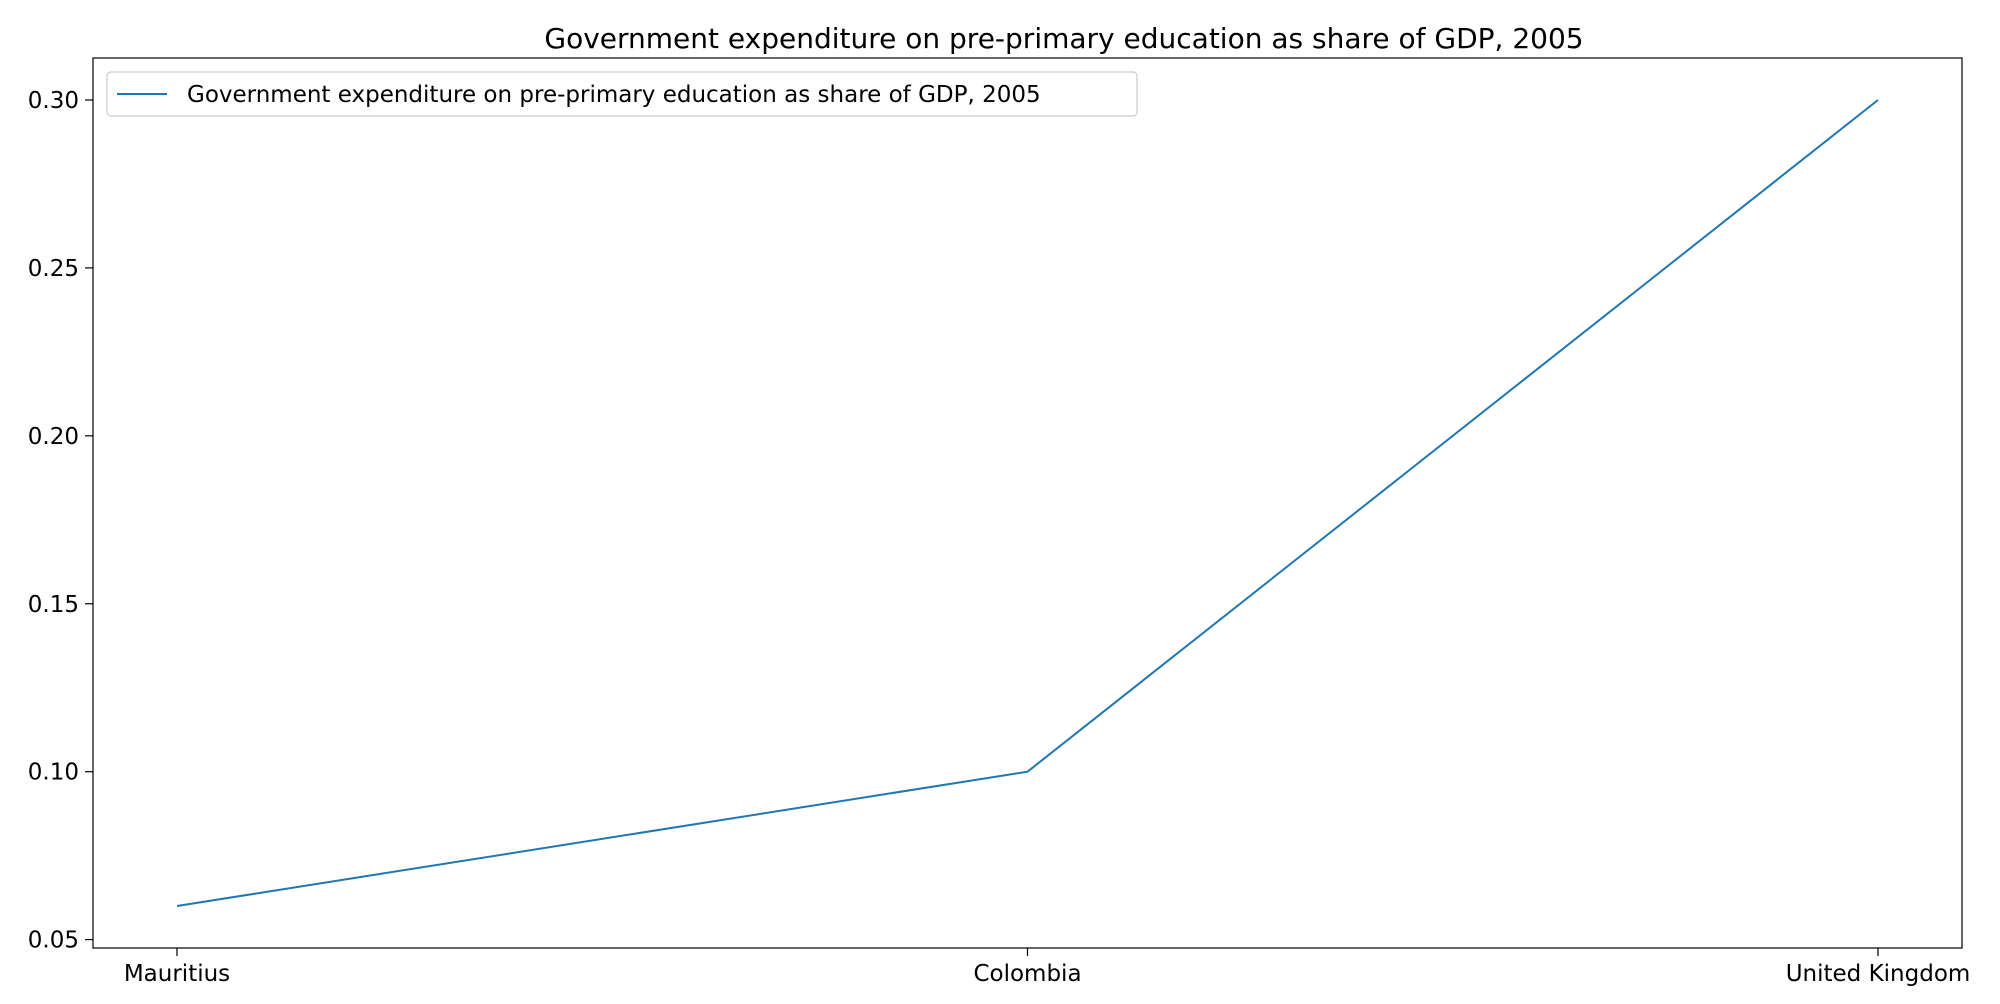 Image resolution: width=2000 pixels, height=1004 pixels. Describe the element at coordinates (53, 437) in the screenshot. I see `y-tick-label: 0.20` at that location.